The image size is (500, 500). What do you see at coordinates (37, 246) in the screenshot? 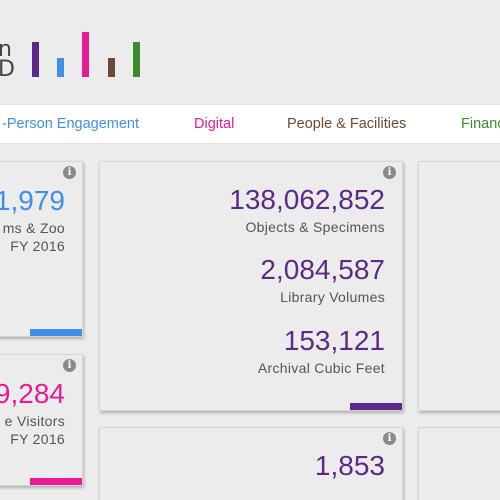
I see `museums-zoo-year: FY 2016` at bounding box center [37, 246].